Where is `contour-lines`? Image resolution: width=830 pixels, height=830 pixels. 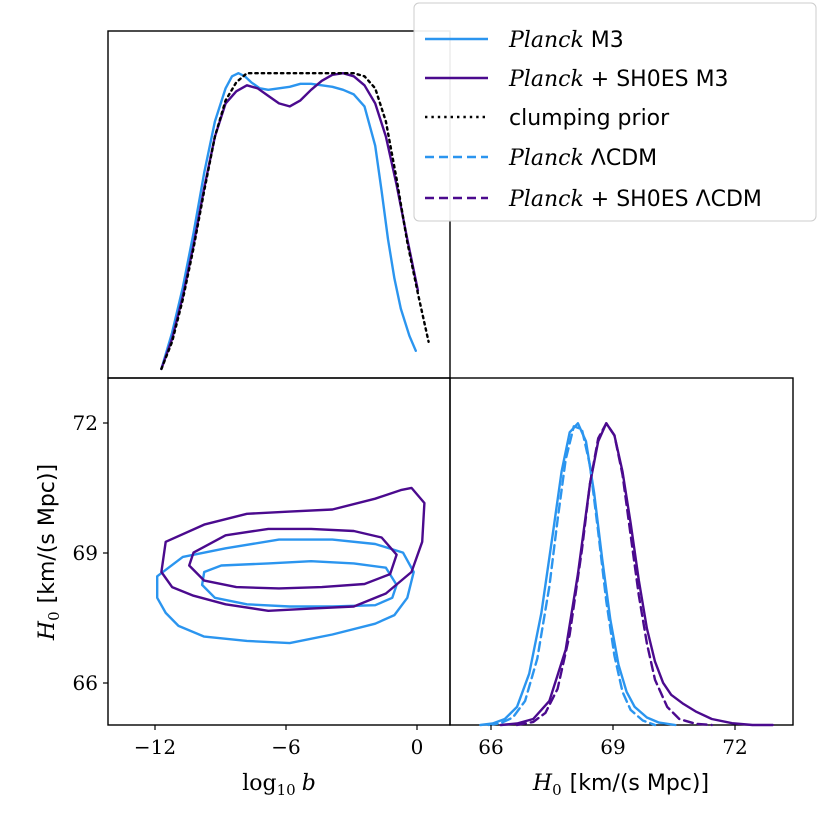 contour-lines is located at coordinates (291, 565).